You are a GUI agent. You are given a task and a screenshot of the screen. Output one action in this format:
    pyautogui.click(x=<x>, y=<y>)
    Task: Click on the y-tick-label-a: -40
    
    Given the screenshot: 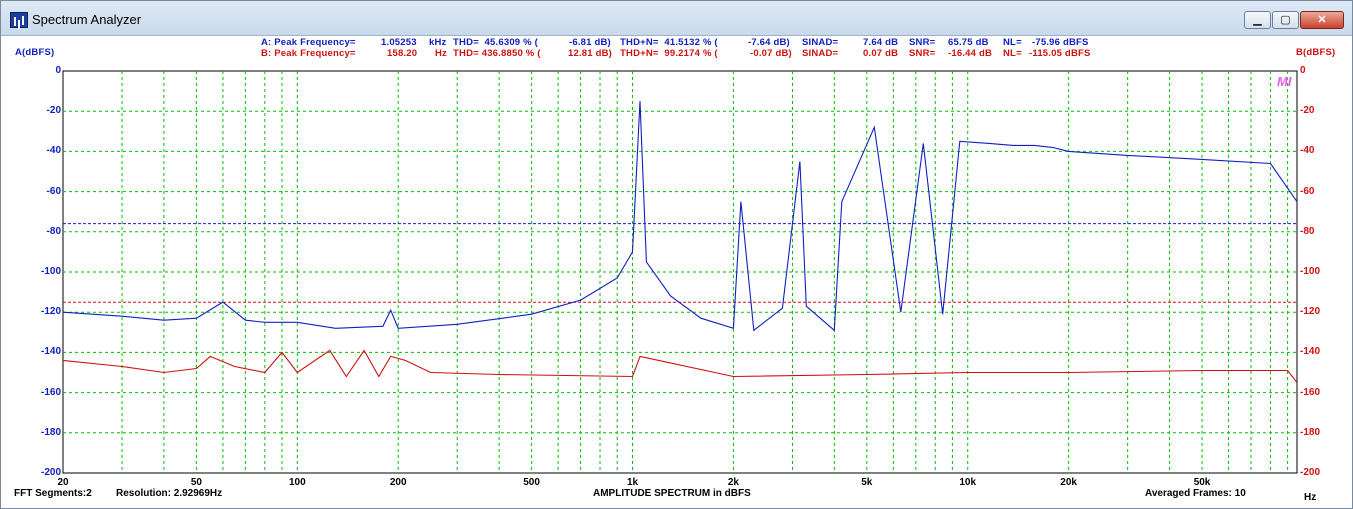 What is the action you would take?
    pyautogui.click(x=53, y=151)
    